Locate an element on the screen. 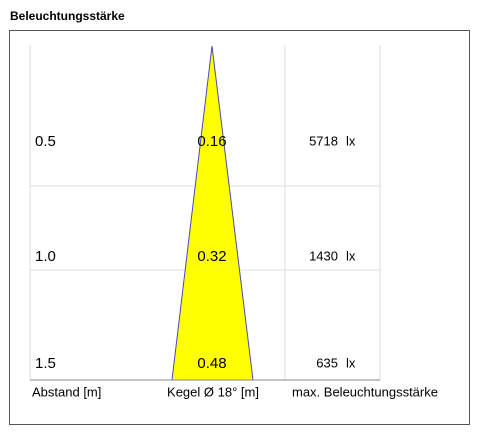  column-label: max. Beleuchtungsstärke is located at coordinates (365, 391).